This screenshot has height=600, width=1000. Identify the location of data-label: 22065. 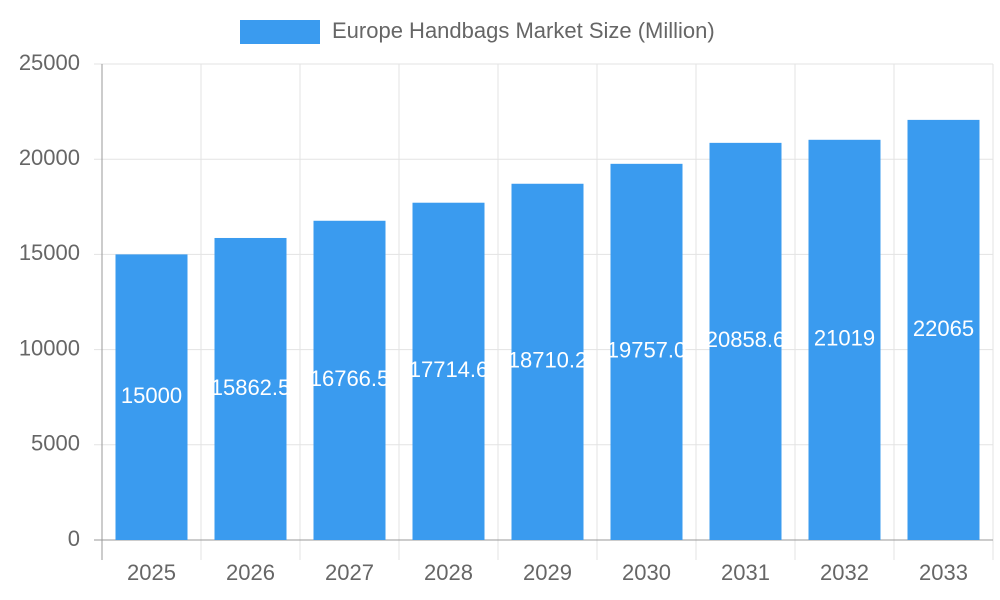
(943, 328).